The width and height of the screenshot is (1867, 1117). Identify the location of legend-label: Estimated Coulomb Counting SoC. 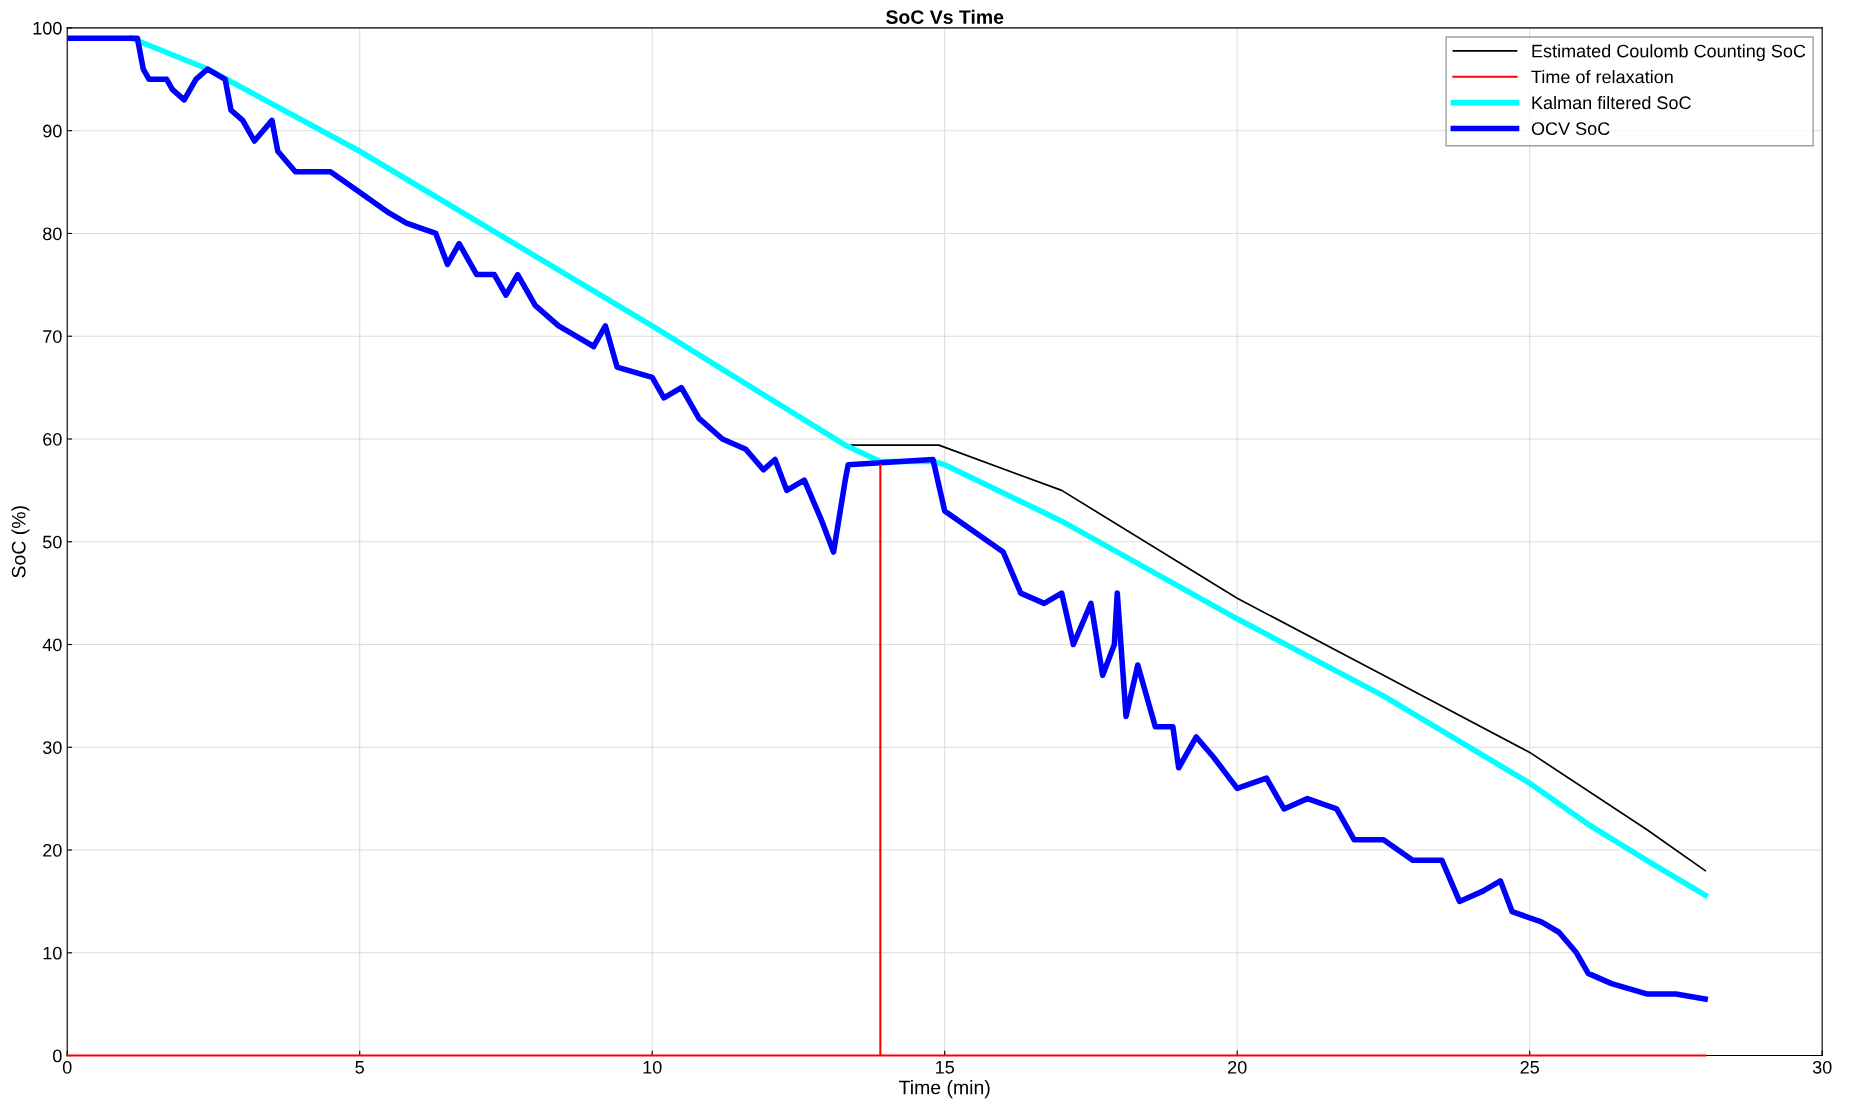
(1669, 53).